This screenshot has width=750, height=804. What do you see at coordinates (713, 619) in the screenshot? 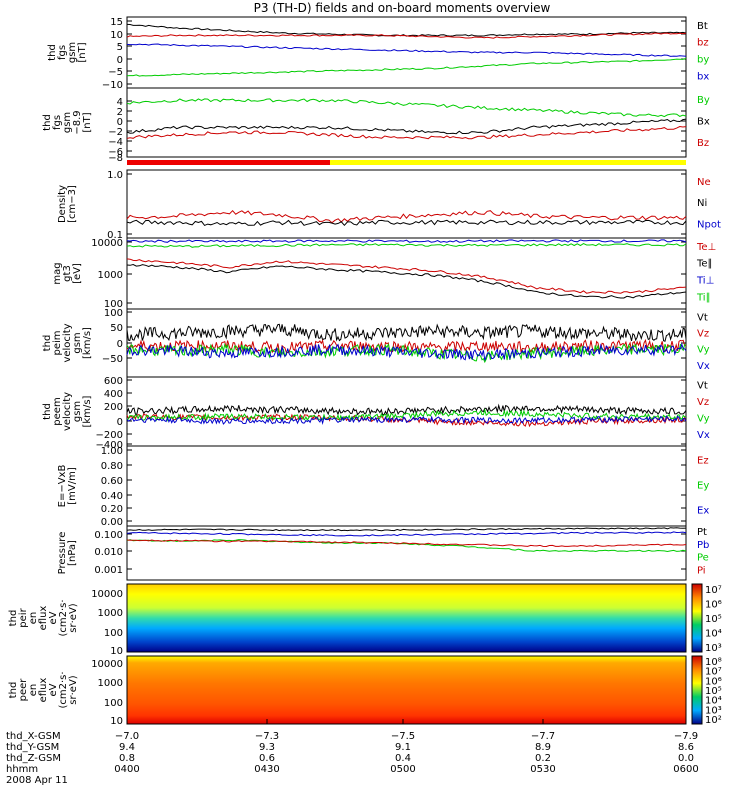
I see `colorbar-tick-peir: 10⁵` at bounding box center [713, 619].